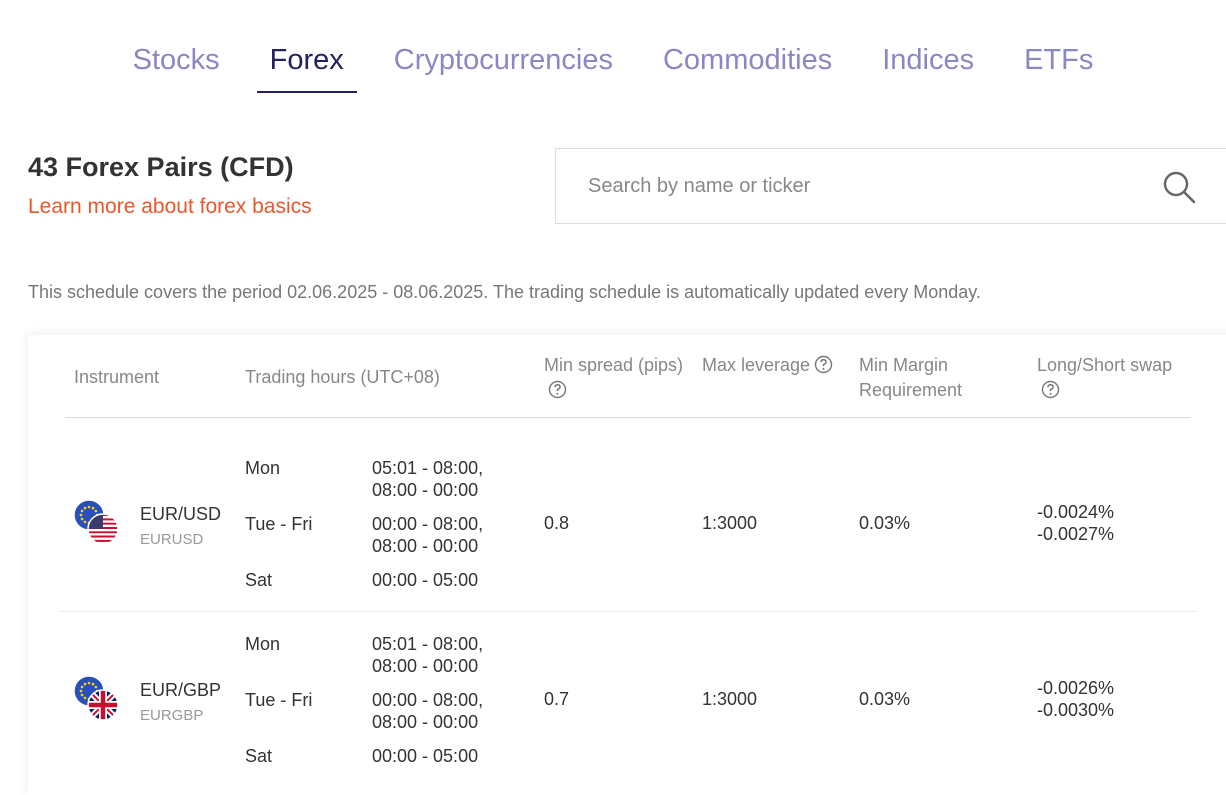  I want to click on instrument-ticker: EURUSD, so click(172, 539).